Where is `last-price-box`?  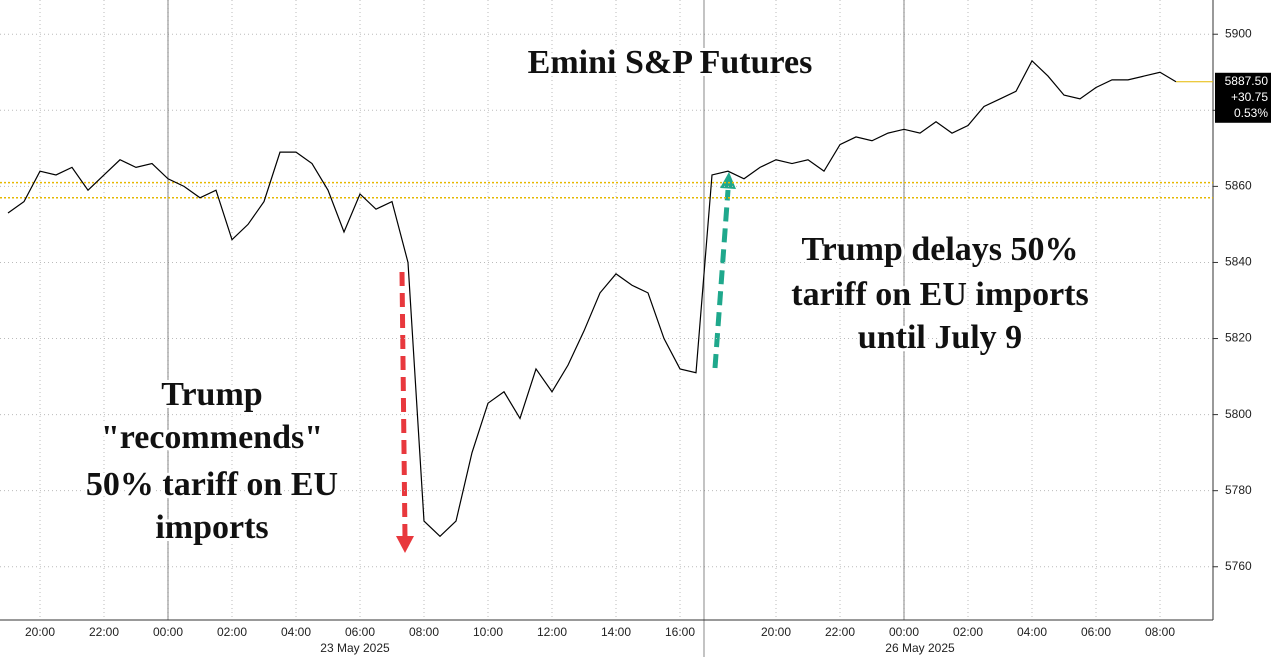 last-price-box is located at coordinates (1243, 97).